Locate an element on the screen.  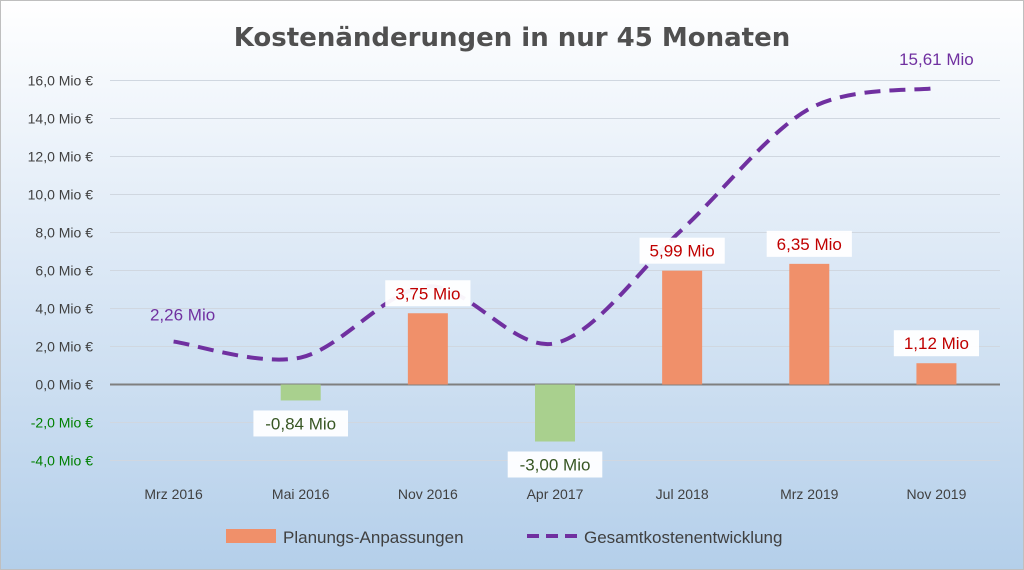
data-label-text: -0,84 Mio is located at coordinates (300, 423).